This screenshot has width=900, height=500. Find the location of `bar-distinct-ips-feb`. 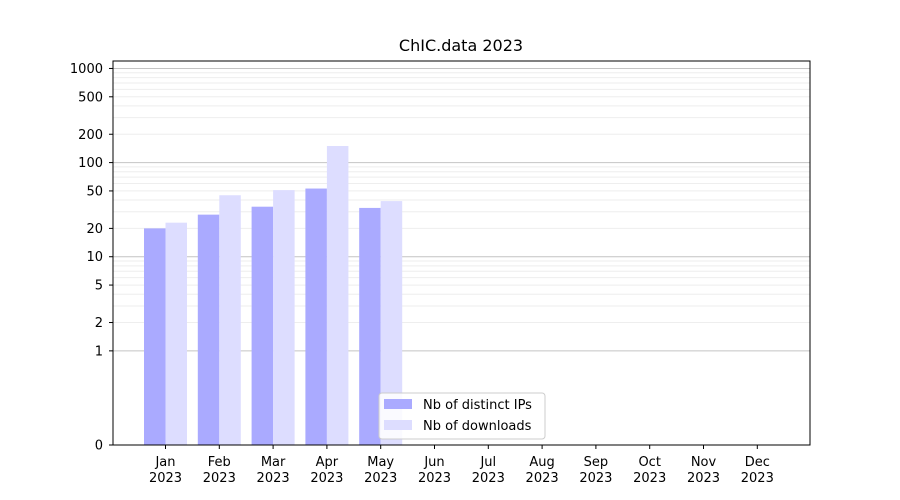

bar-distinct-ips-feb is located at coordinates (208, 329).